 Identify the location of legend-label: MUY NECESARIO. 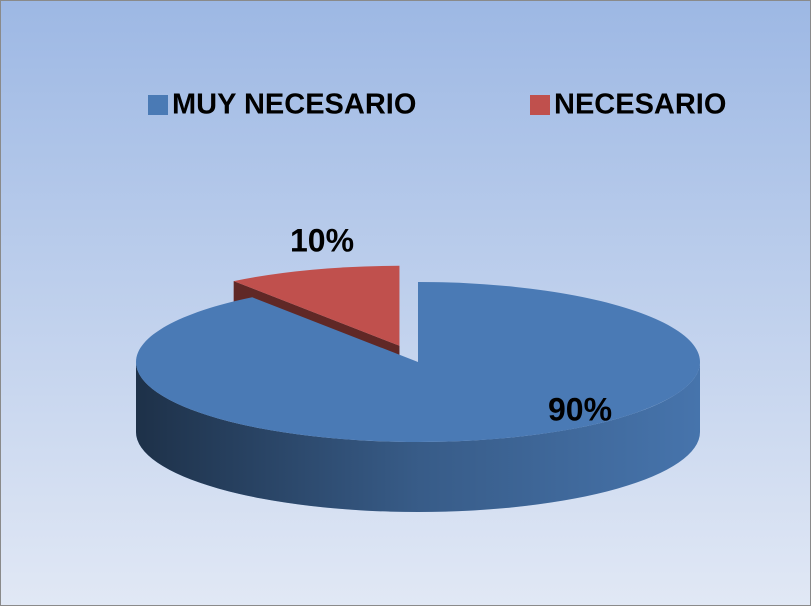
(294, 105).